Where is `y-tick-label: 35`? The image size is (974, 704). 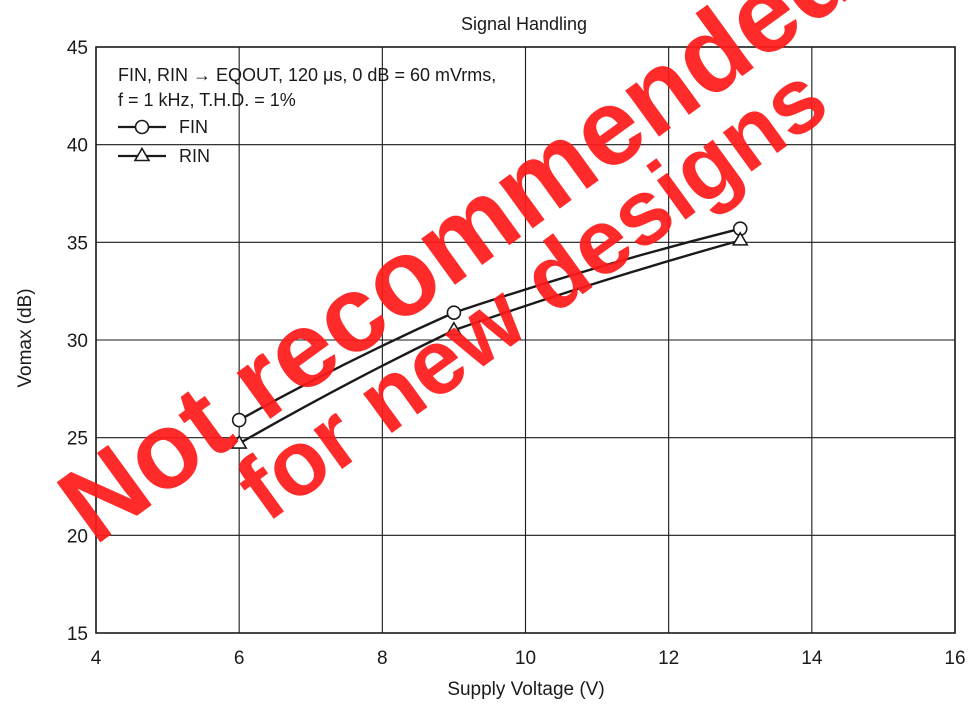 y-tick-label: 35 is located at coordinates (77, 243).